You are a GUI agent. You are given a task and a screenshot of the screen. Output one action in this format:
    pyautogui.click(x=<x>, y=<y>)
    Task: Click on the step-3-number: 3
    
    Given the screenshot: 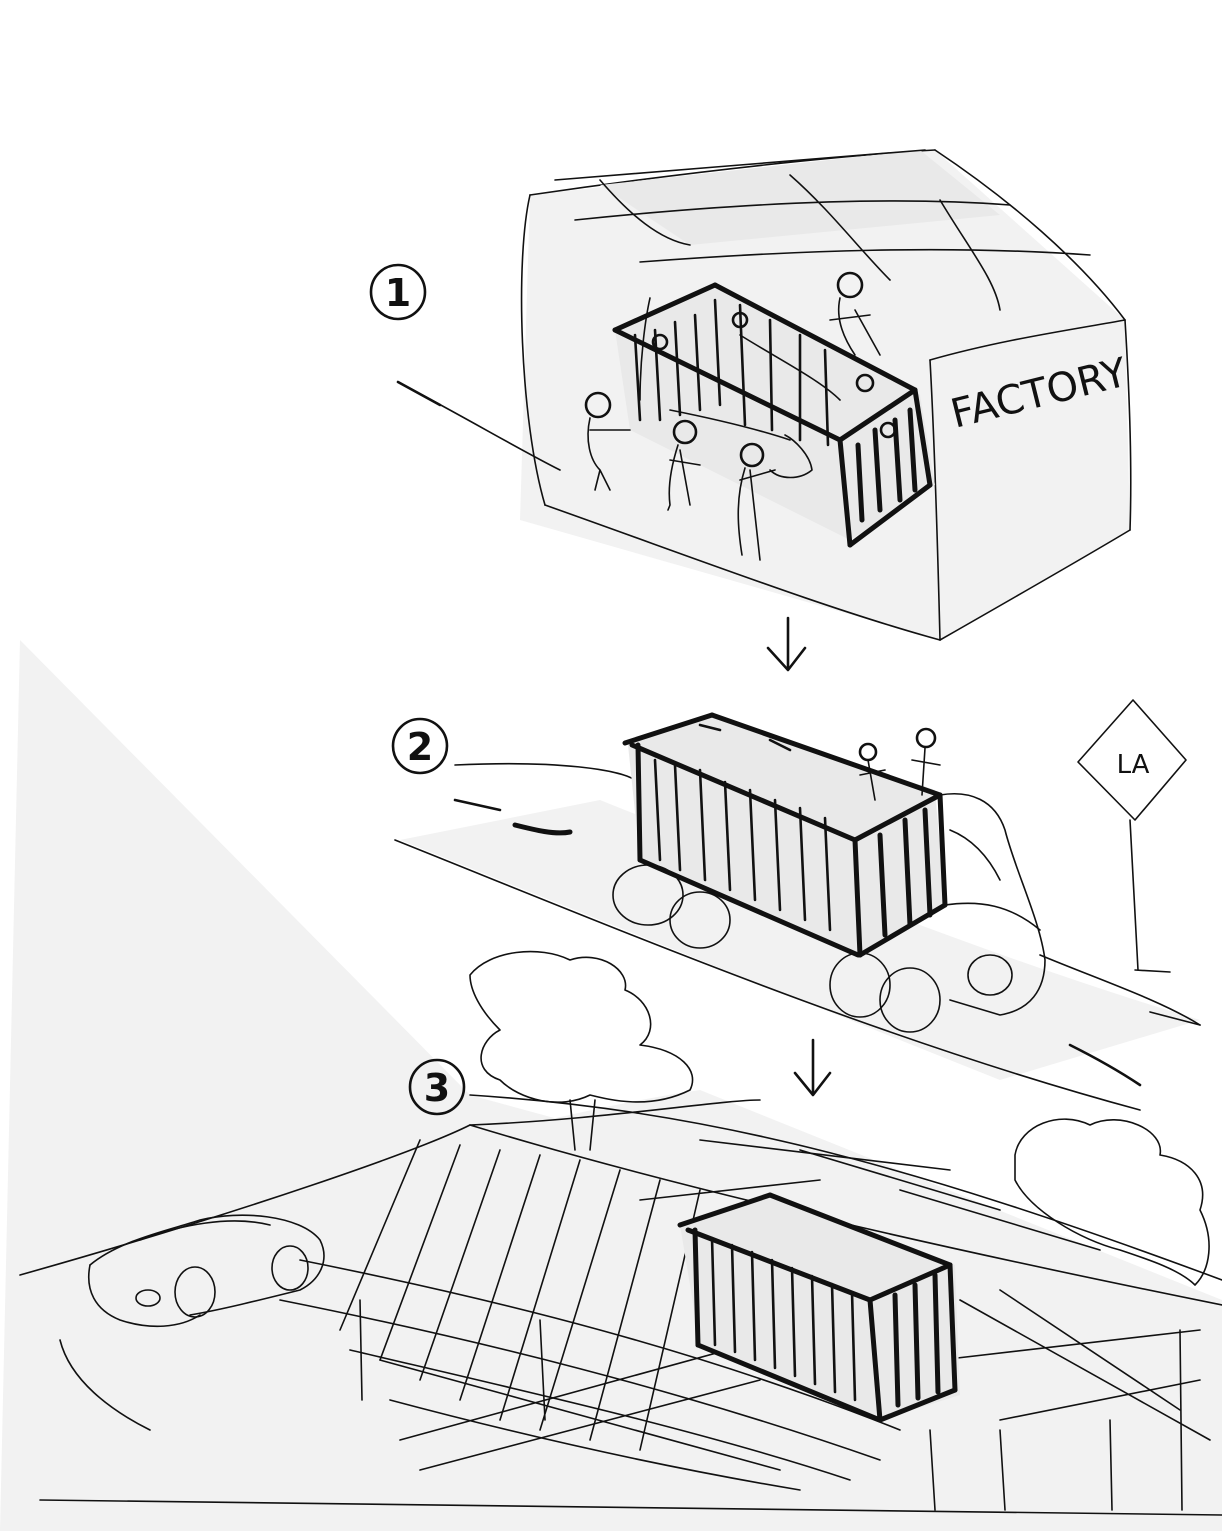 What is the action you would take?
    pyautogui.click(x=437, y=1088)
    